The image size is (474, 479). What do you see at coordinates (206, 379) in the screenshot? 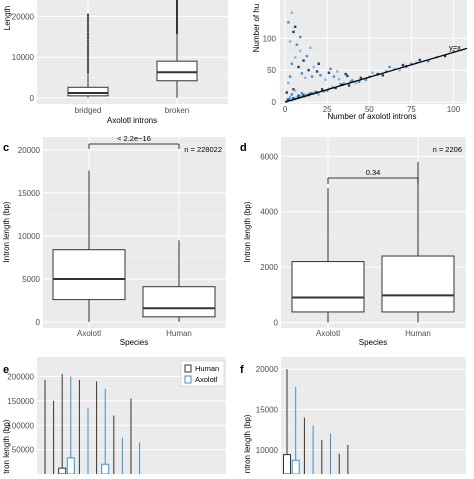
I see `e-legend-label-axolotl: Axolotl` at bounding box center [206, 379].